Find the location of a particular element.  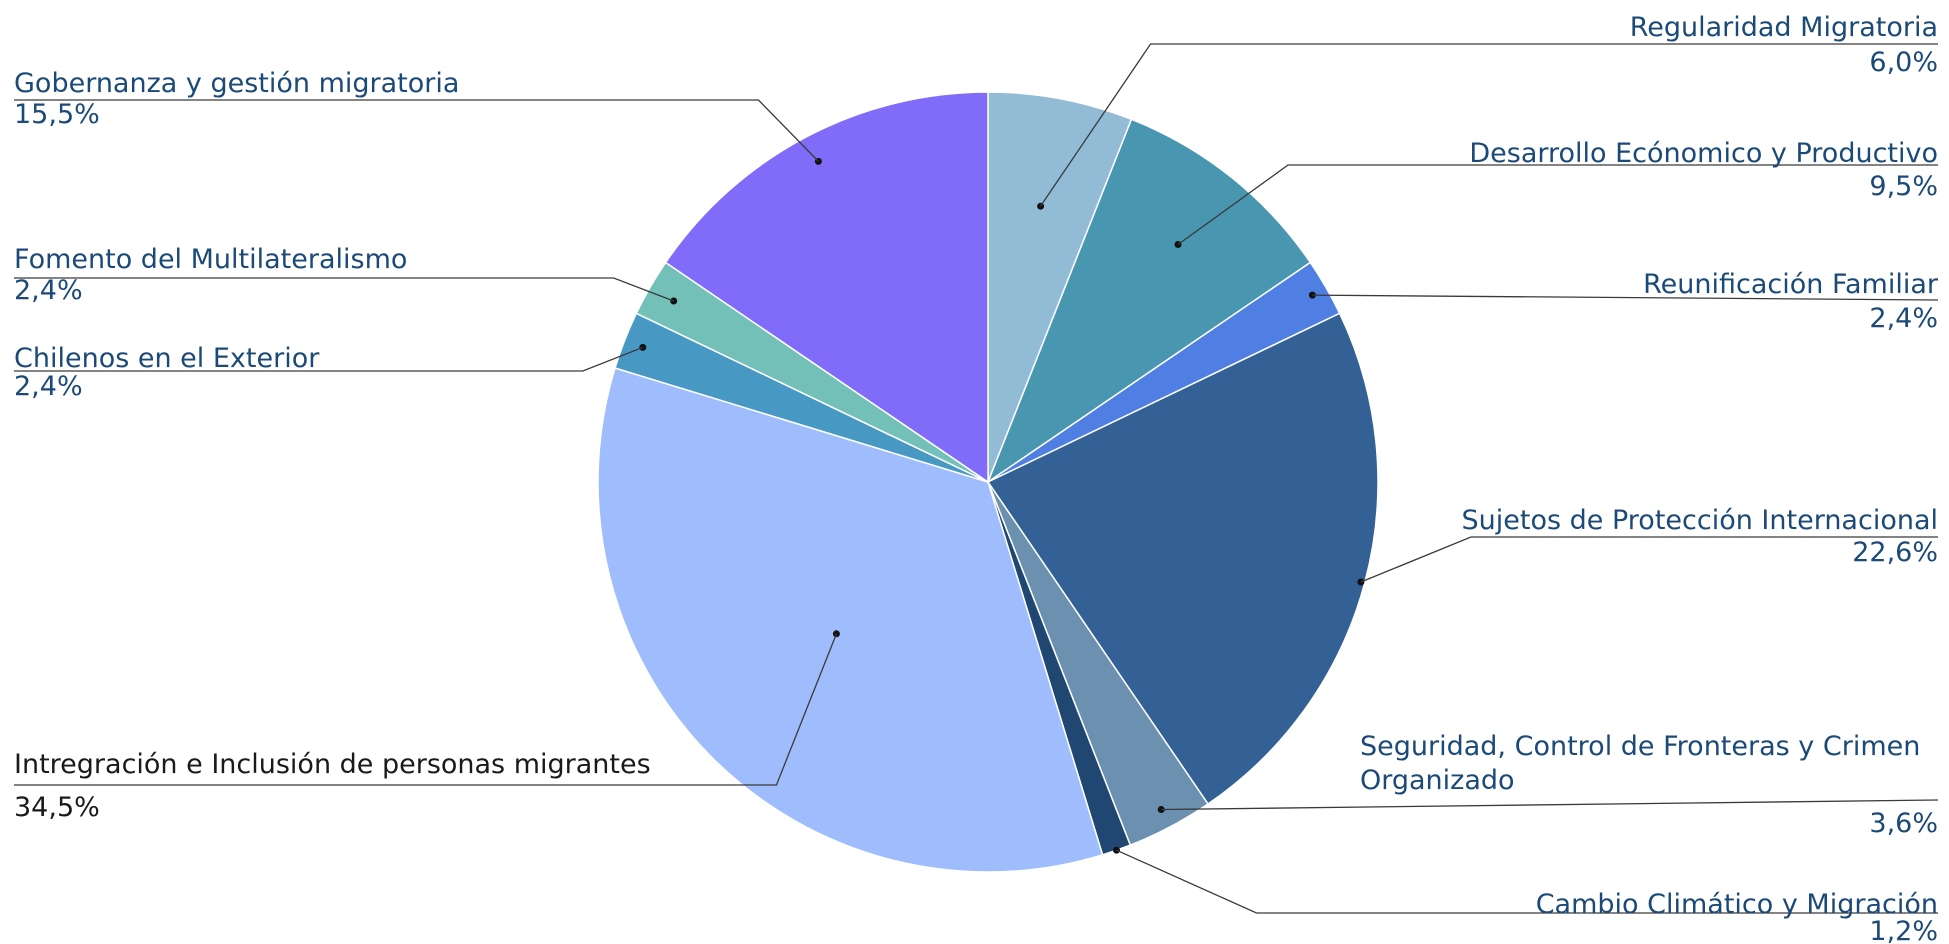

slice-category-label: Gobernanza y gestión migratoria is located at coordinates (236, 83).